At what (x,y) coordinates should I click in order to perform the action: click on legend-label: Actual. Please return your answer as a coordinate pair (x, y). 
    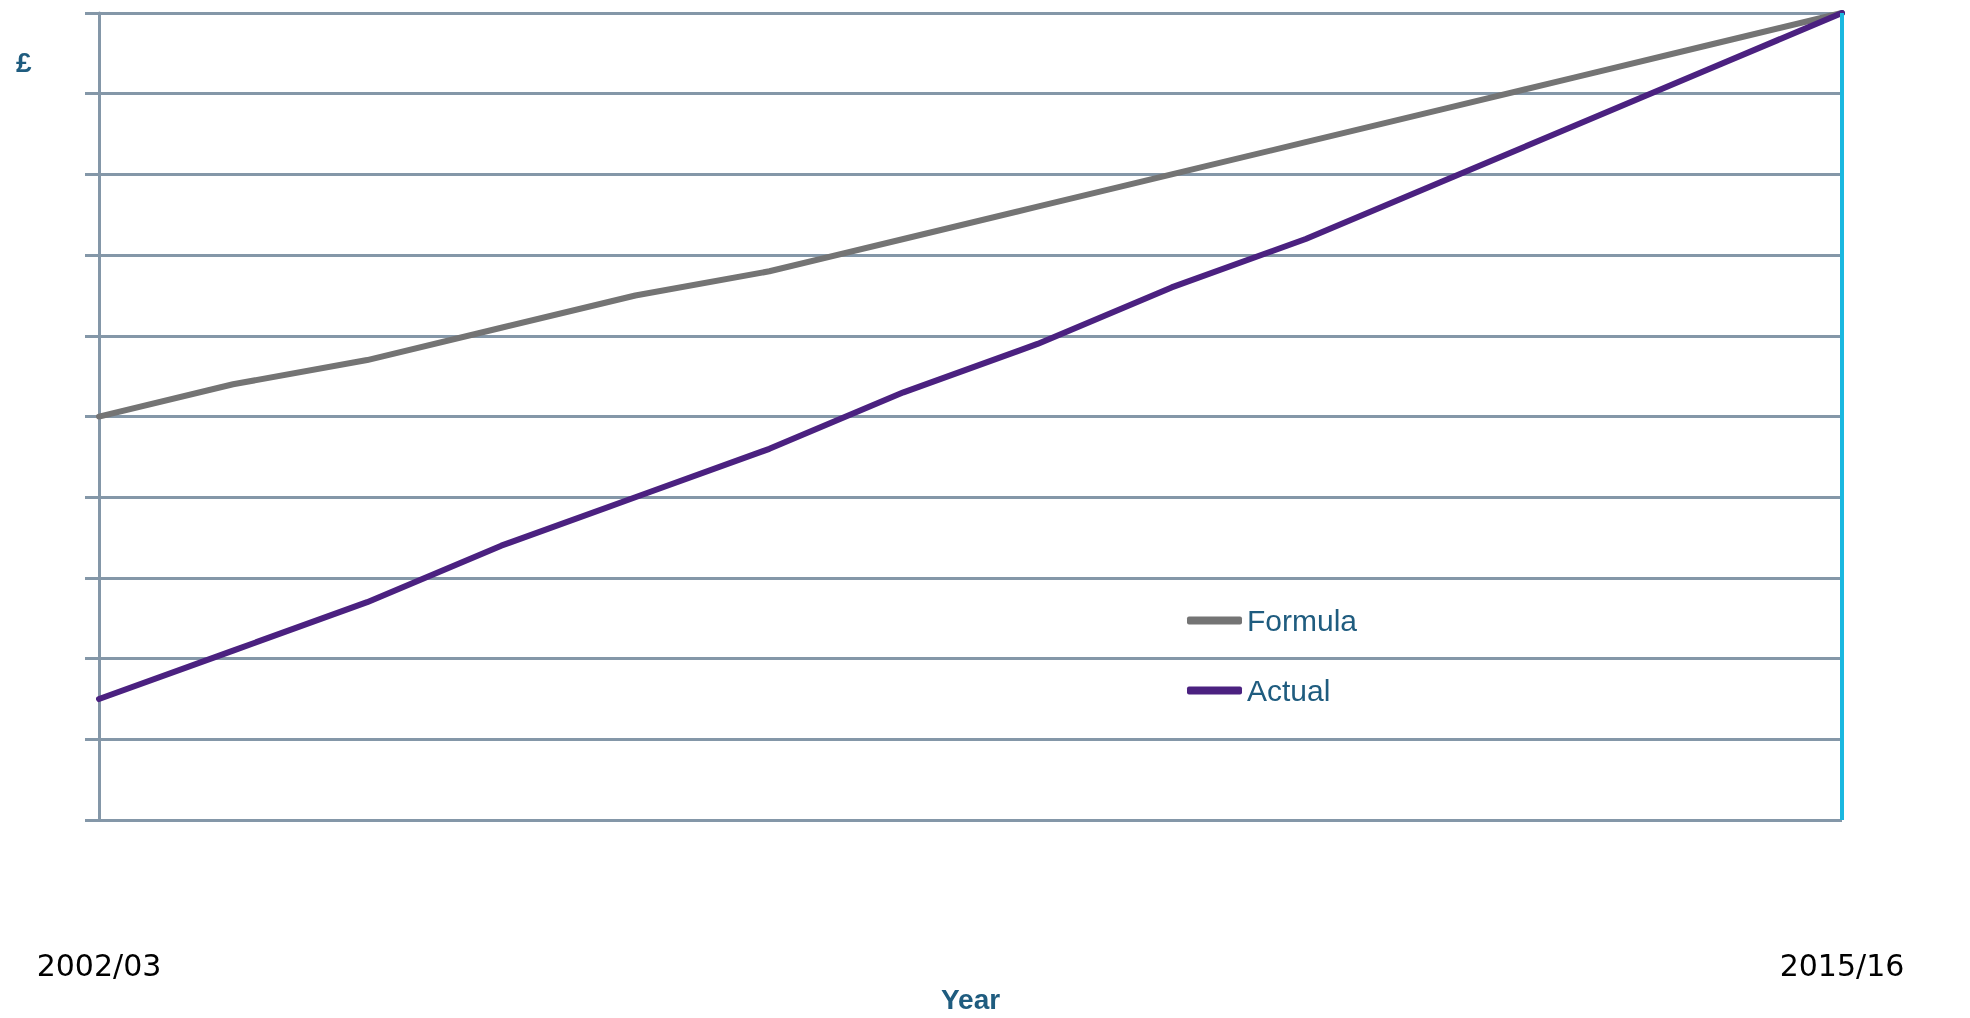
    Looking at the image, I should click on (1289, 691).